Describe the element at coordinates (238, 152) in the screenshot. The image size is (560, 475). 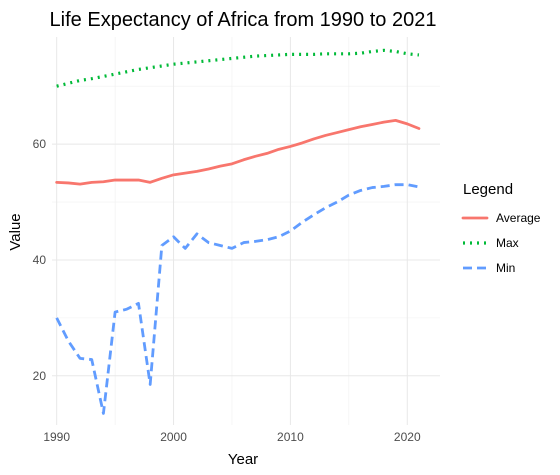
I see `series-line-average` at that location.